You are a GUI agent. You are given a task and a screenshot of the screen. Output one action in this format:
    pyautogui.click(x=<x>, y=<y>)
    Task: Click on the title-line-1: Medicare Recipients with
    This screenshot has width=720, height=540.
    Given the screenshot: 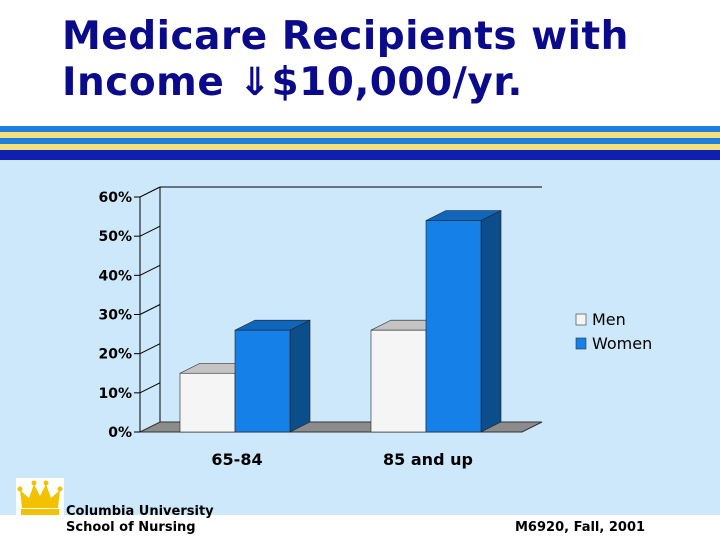 What is the action you would take?
    pyautogui.click(x=345, y=36)
    